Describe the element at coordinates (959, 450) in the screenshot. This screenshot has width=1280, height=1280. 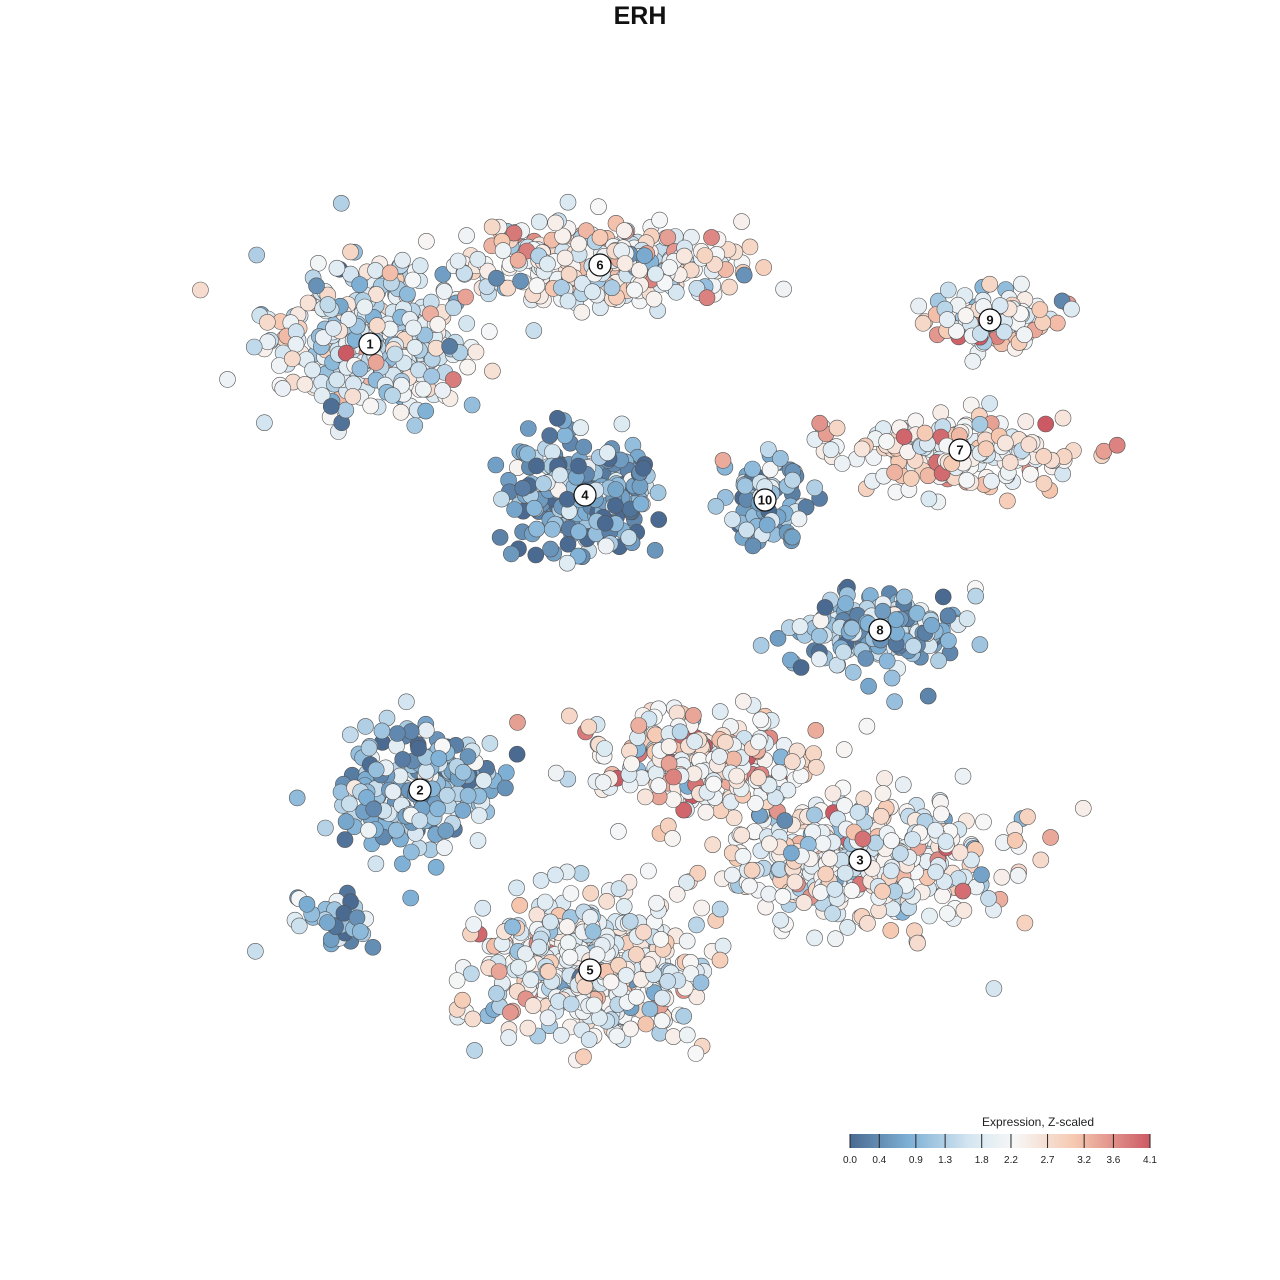
I see `cluster-label-text: 7` at that location.